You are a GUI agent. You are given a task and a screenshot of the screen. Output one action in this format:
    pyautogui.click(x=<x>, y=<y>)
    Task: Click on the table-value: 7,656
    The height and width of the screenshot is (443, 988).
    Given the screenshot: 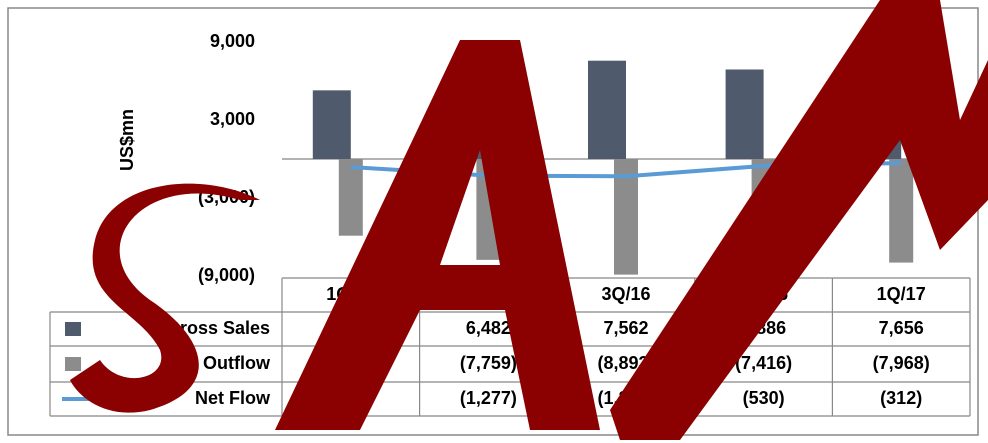 What is the action you would take?
    pyautogui.click(x=901, y=328)
    